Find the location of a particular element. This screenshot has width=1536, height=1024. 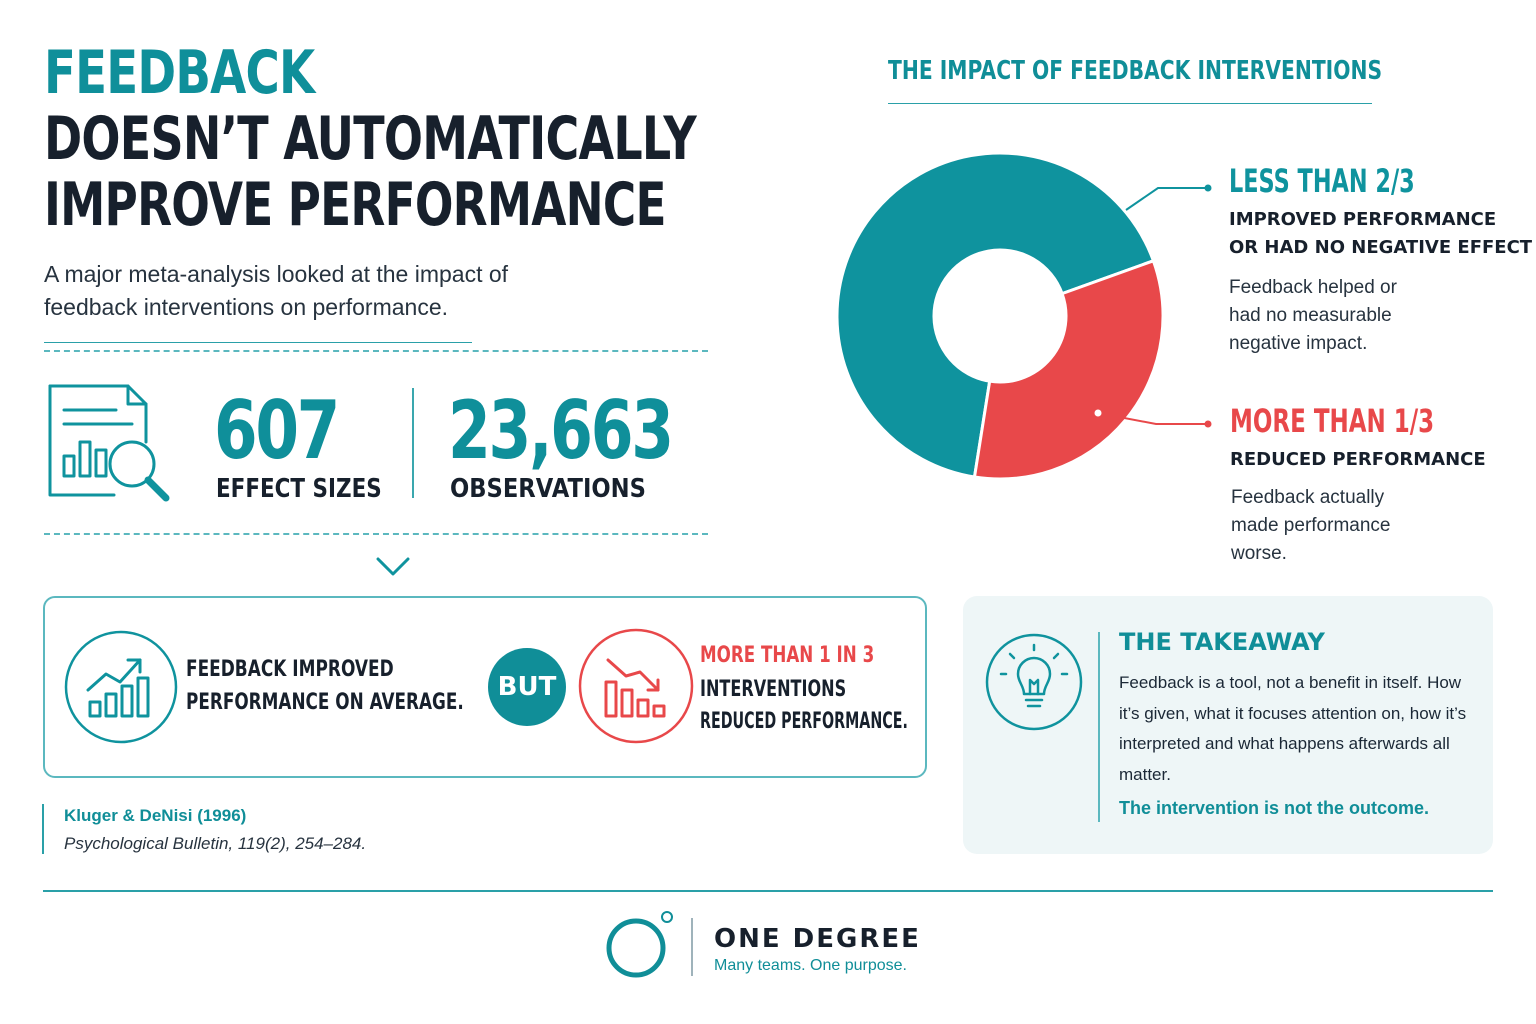

one-degree-logo-icon is located at coordinates (639, 944).